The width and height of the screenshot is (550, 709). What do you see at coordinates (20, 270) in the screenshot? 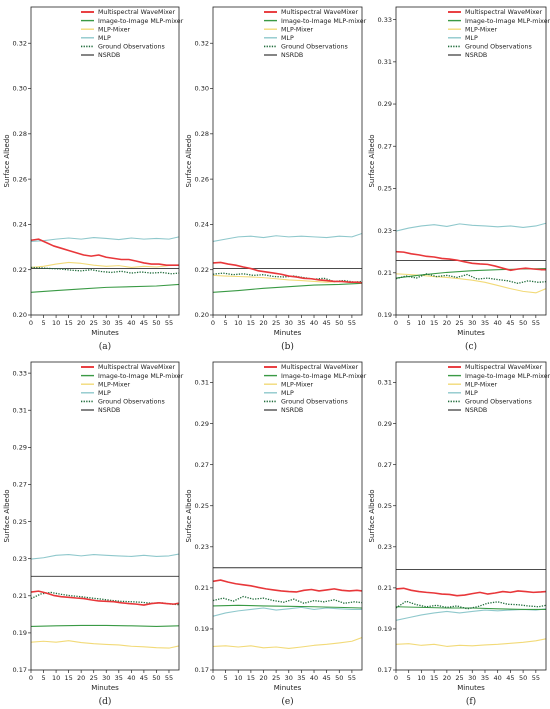
I see `y-tick-label: 0.22` at bounding box center [20, 270].